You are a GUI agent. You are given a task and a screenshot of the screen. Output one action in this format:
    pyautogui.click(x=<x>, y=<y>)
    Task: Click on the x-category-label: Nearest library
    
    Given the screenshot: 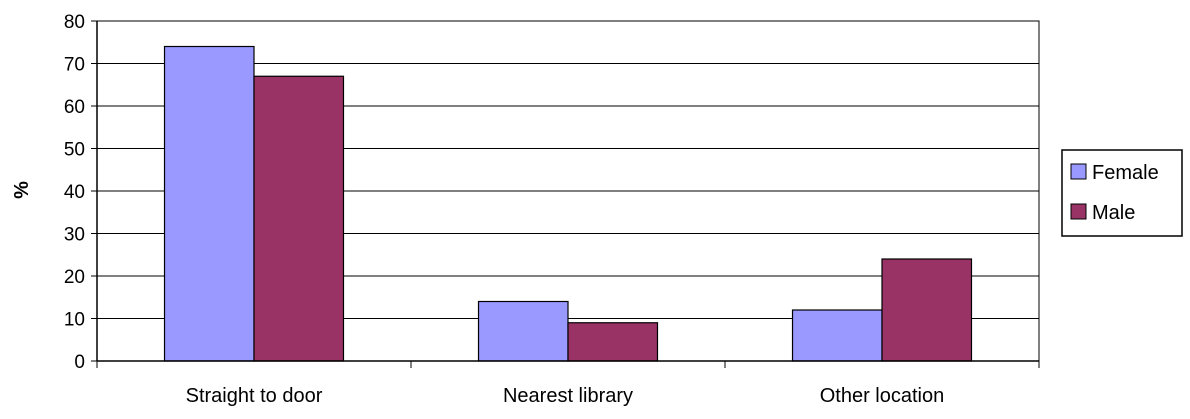 What is the action you would take?
    pyautogui.click(x=568, y=396)
    